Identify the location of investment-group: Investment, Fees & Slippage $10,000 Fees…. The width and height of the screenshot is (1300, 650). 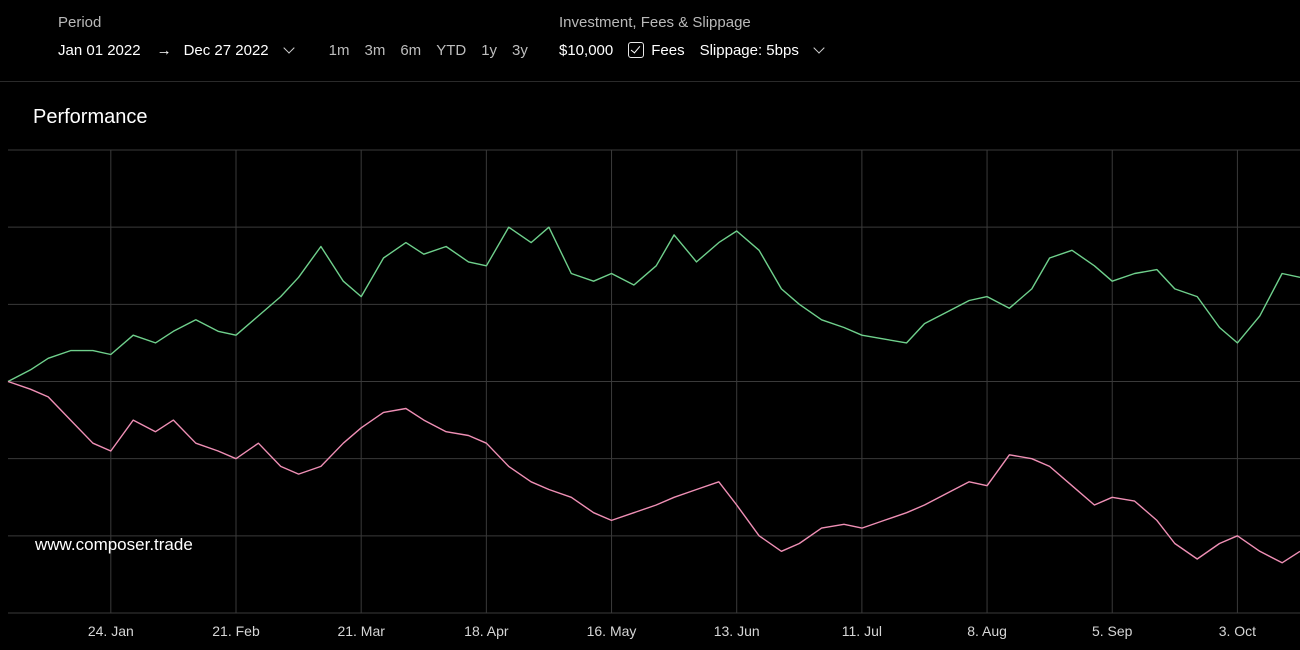
(692, 37).